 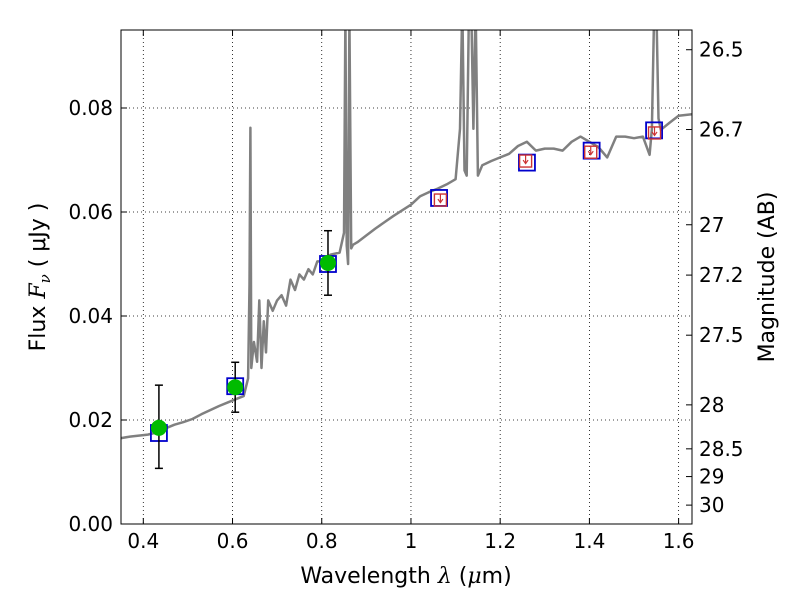 I want to click on y-tick-label: 0.06, so click(x=90, y=212).